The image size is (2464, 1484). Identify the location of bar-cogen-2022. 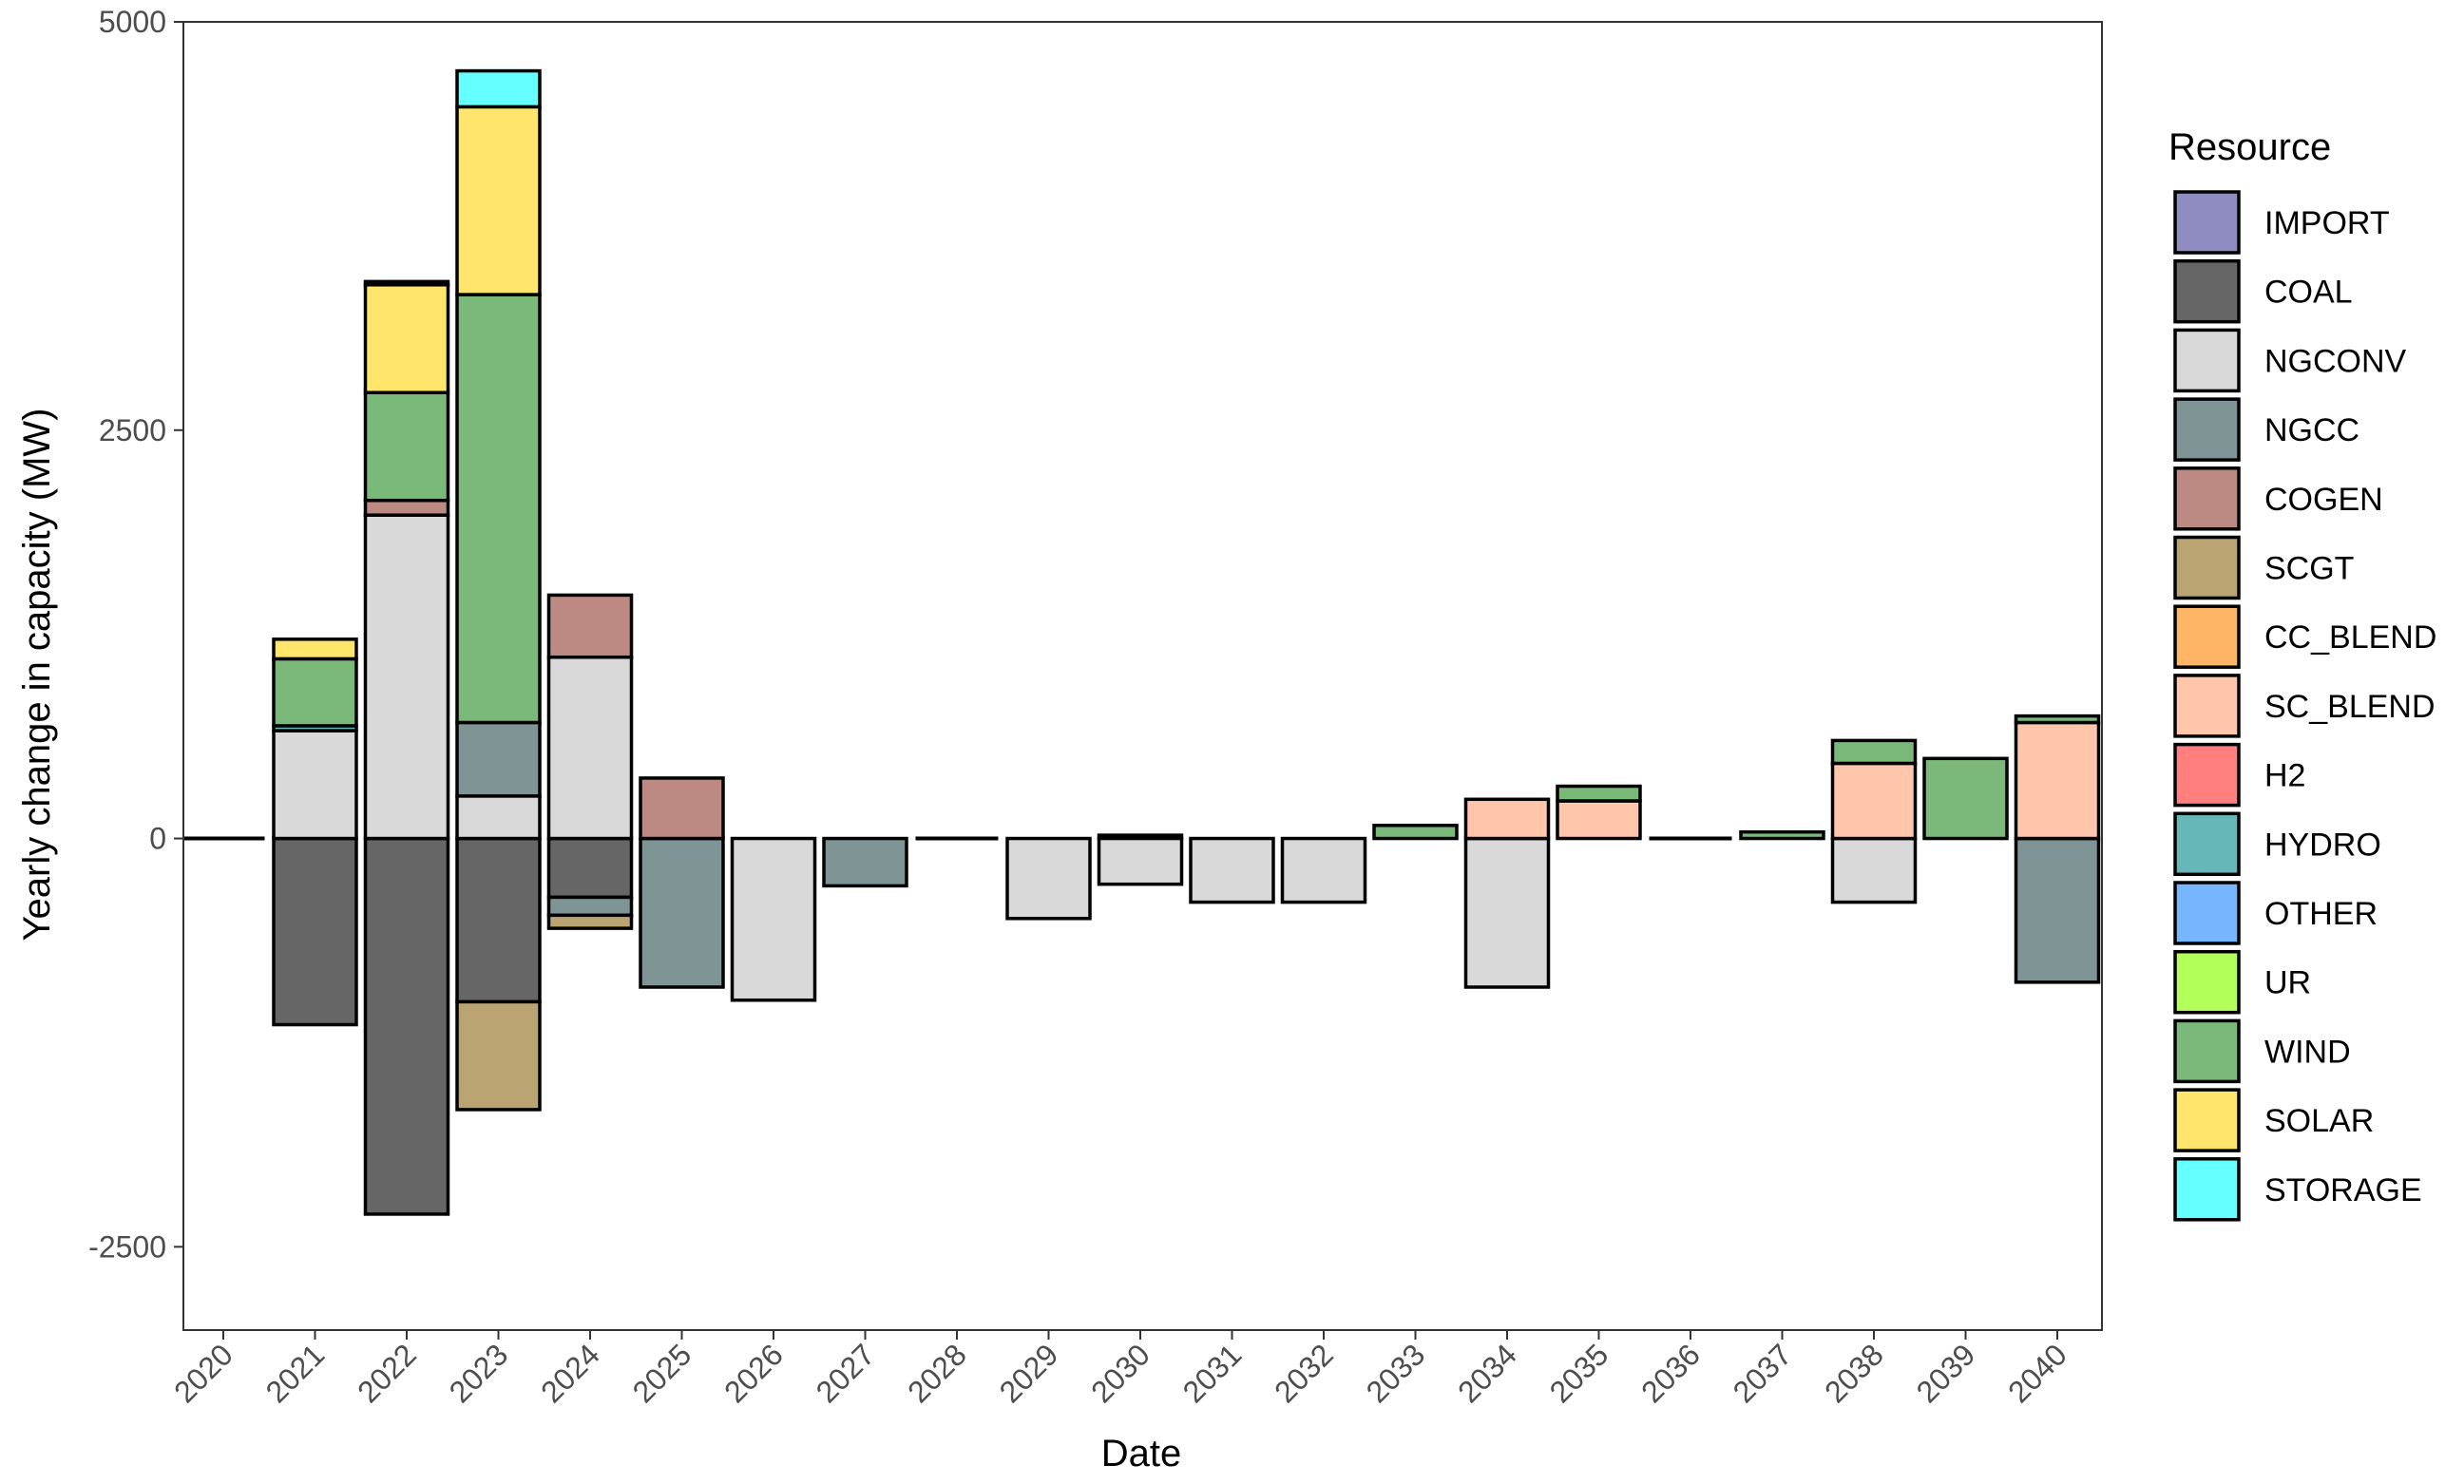
(406, 507).